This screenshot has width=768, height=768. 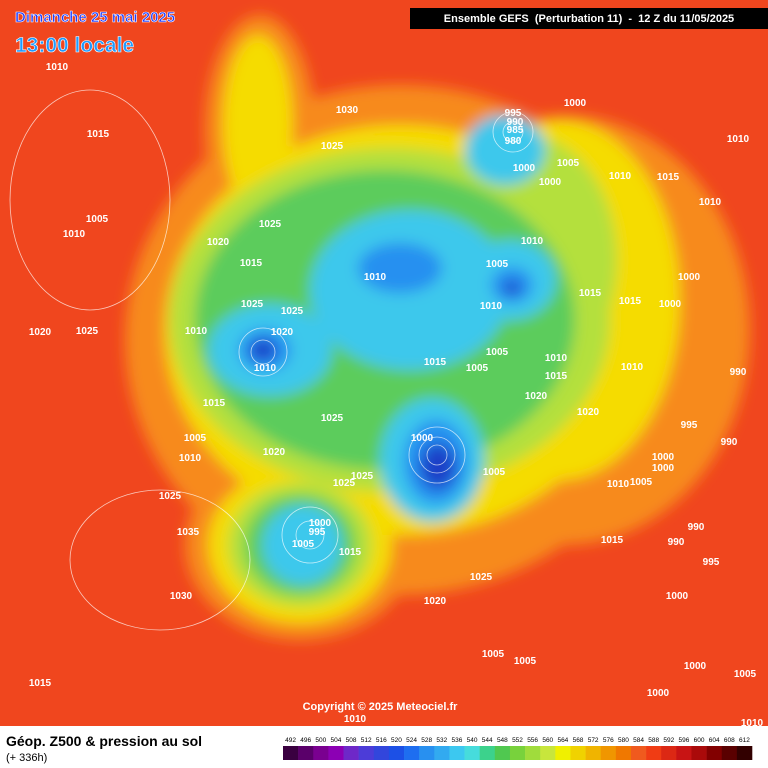 I want to click on scale-label: 572, so click(x=593, y=740).